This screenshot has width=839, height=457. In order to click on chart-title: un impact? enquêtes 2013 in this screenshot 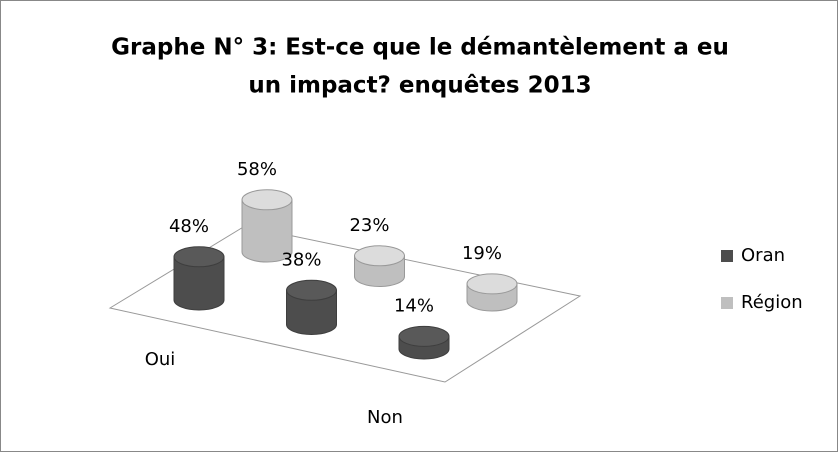, I will do `click(419, 86)`.